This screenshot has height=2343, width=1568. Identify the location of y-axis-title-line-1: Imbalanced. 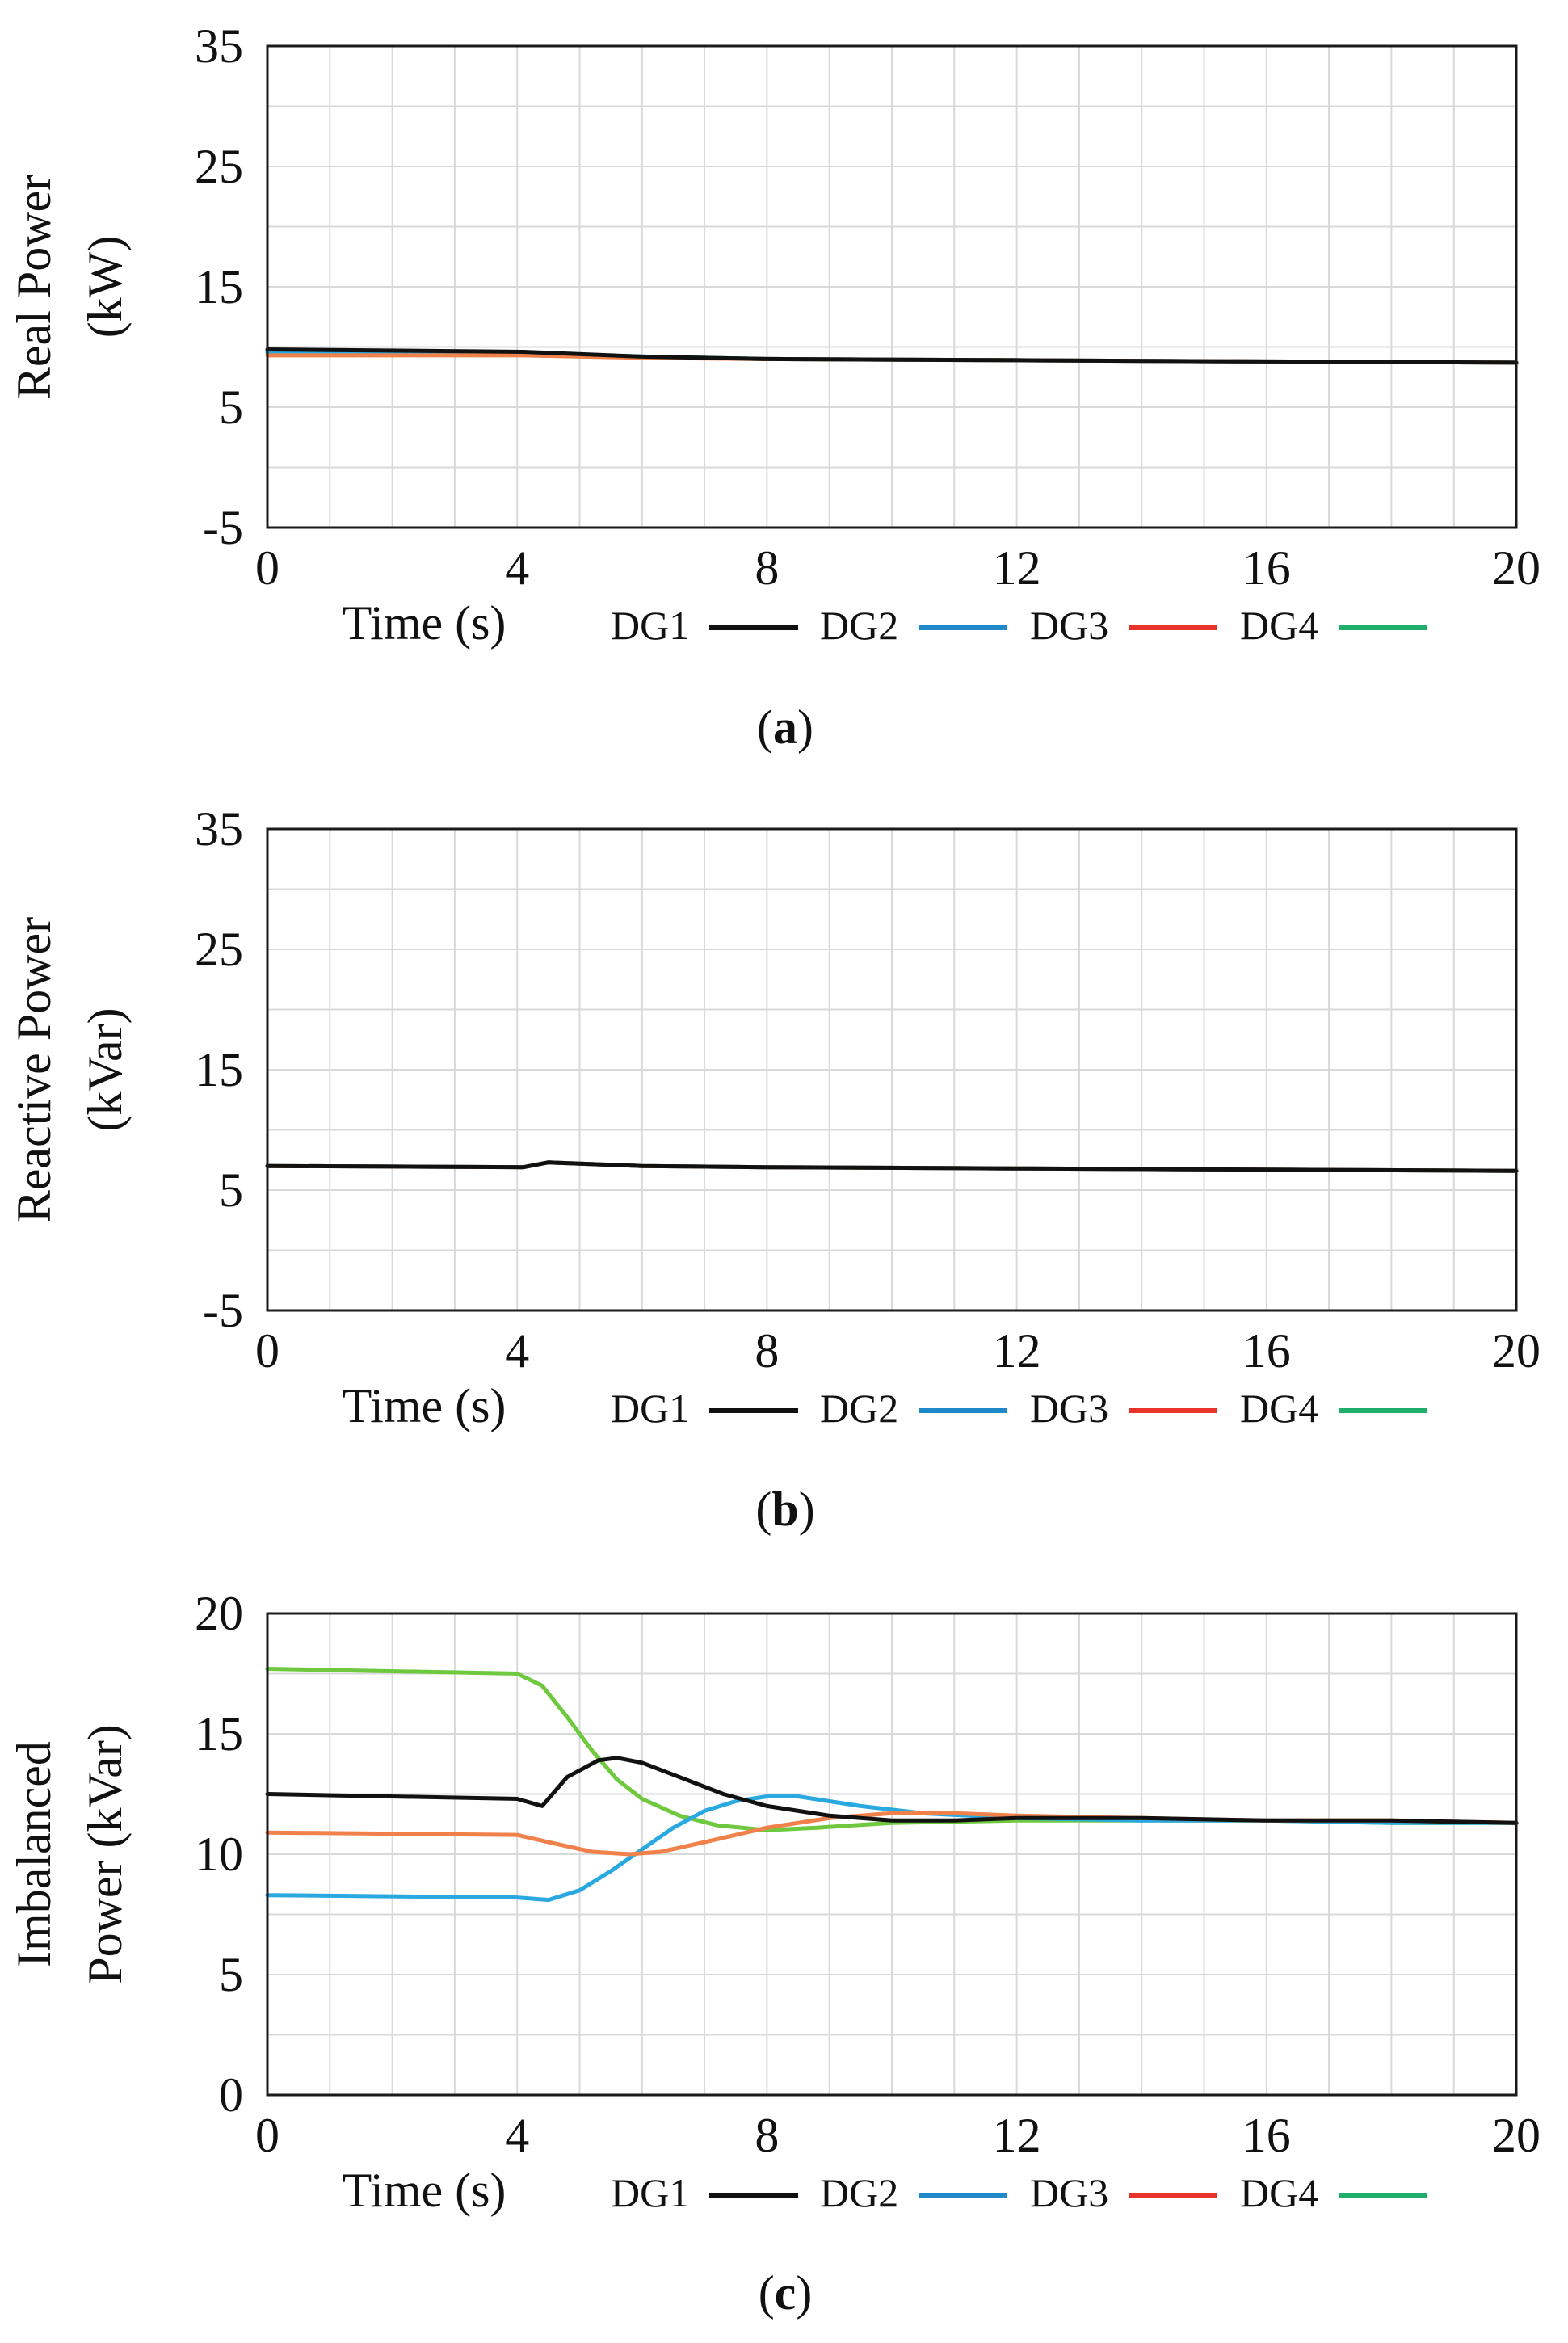
(34, 1854).